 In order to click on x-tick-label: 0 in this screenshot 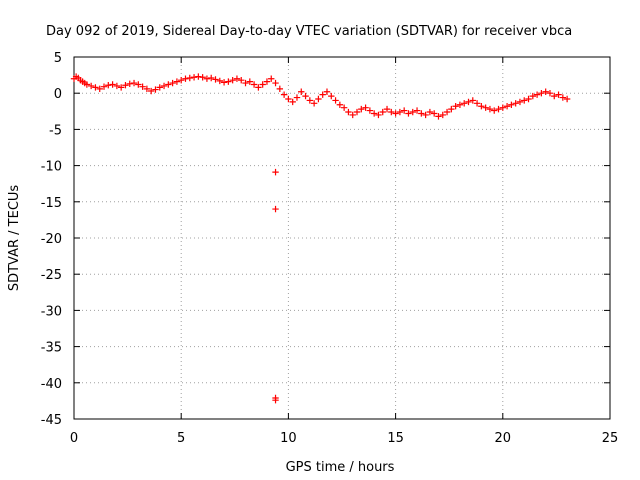, I will do `click(74, 438)`.